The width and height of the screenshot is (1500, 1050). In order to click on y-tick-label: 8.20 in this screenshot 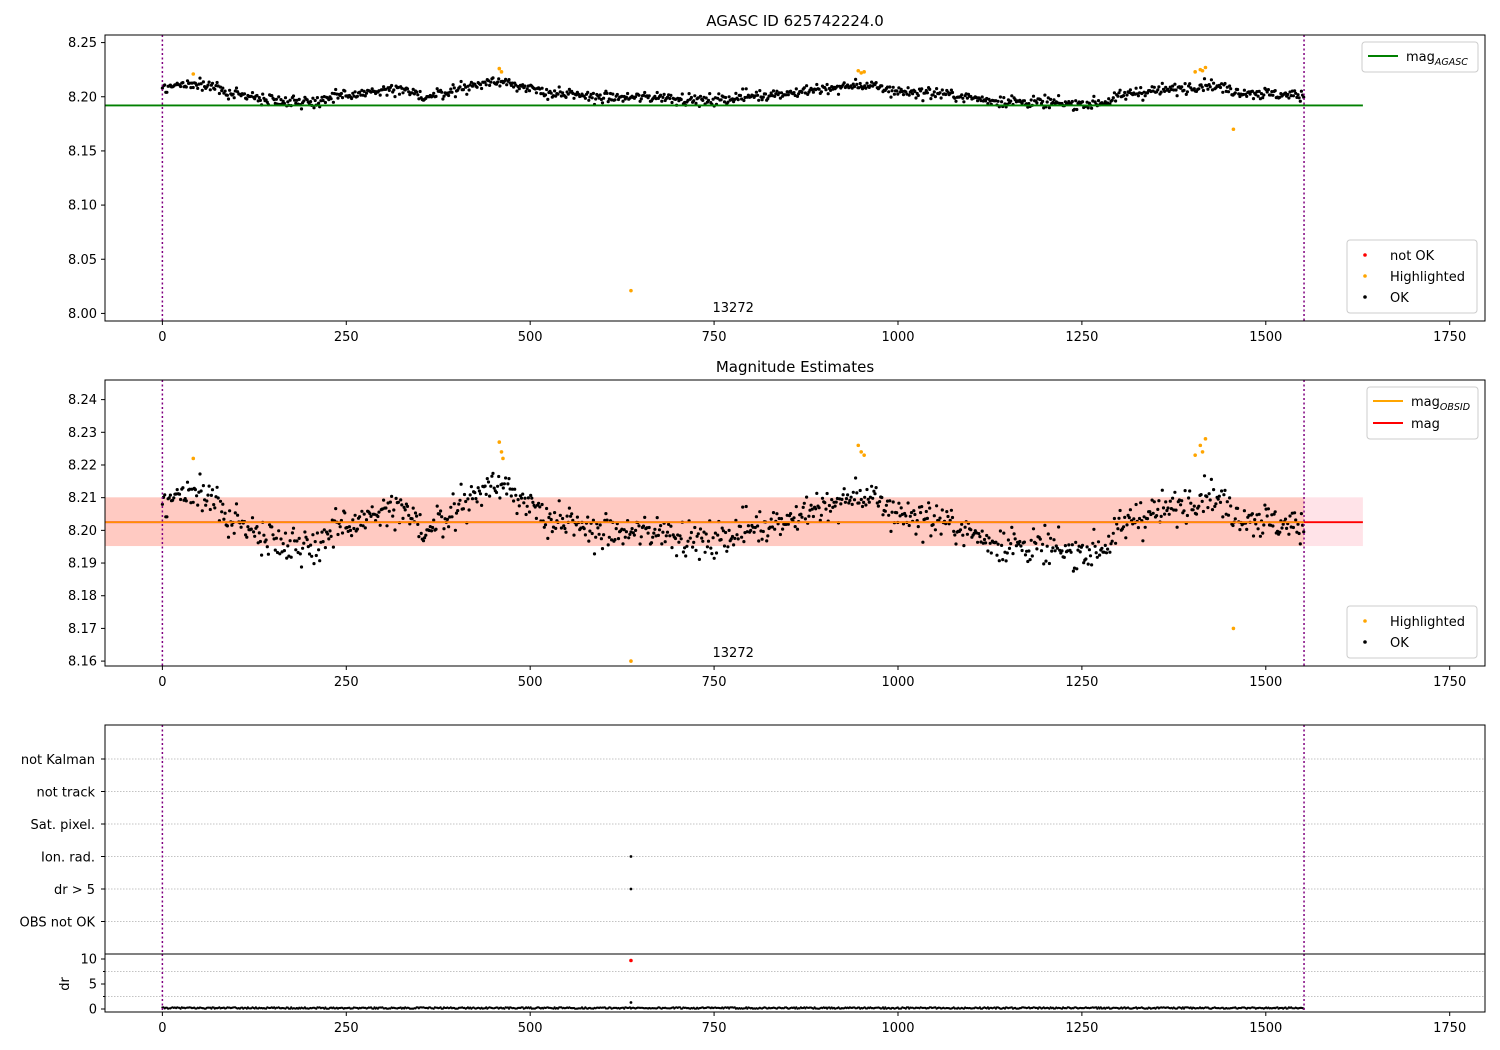, I will do `click(82, 531)`.